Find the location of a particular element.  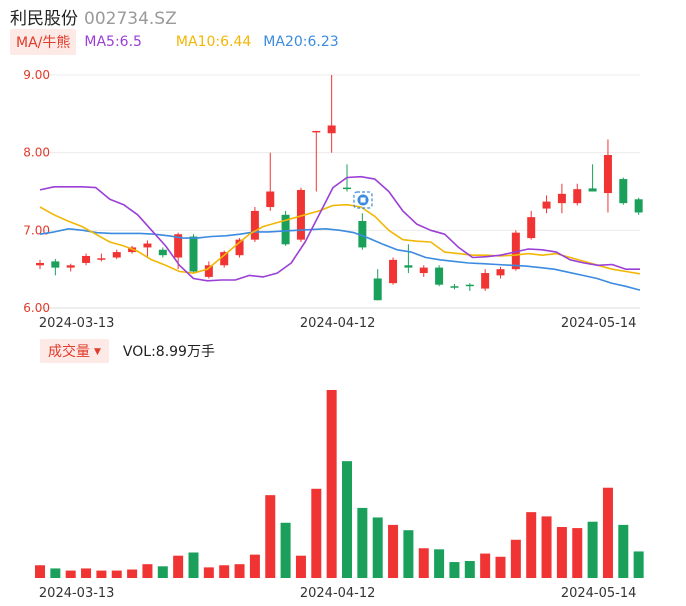

volume-date-axis: 2024-03-13 2024-04-12 2024-05-14 is located at coordinates (337, 593).